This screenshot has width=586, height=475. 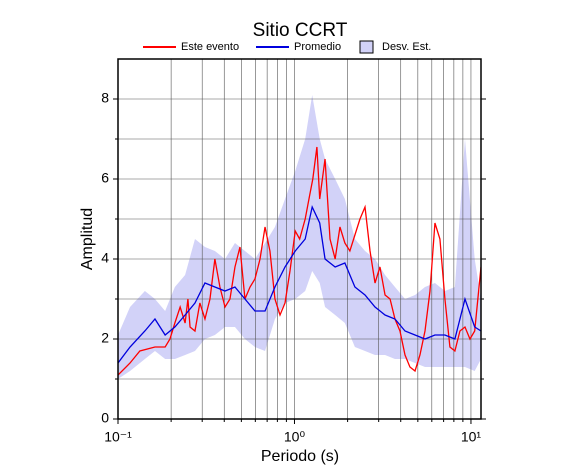 What do you see at coordinates (300, 30) in the screenshot?
I see `chart-title: Sitio CCRT` at bounding box center [300, 30].